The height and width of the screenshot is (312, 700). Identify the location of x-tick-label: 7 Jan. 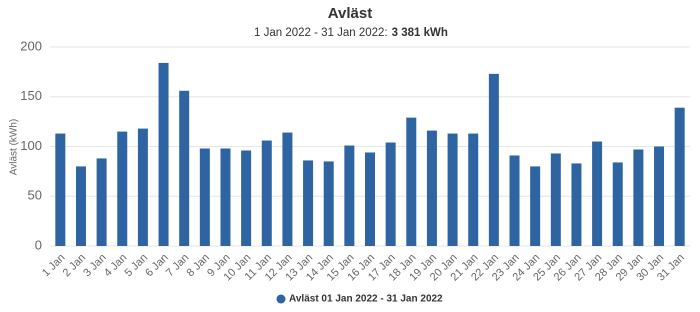
(178, 266).